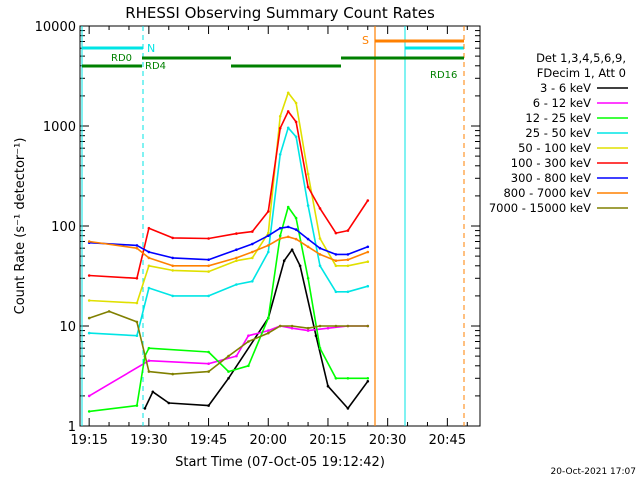 The width and height of the screenshot is (640, 480). Describe the element at coordinates (72, 427) in the screenshot. I see `y-tick-label: 1` at that location.